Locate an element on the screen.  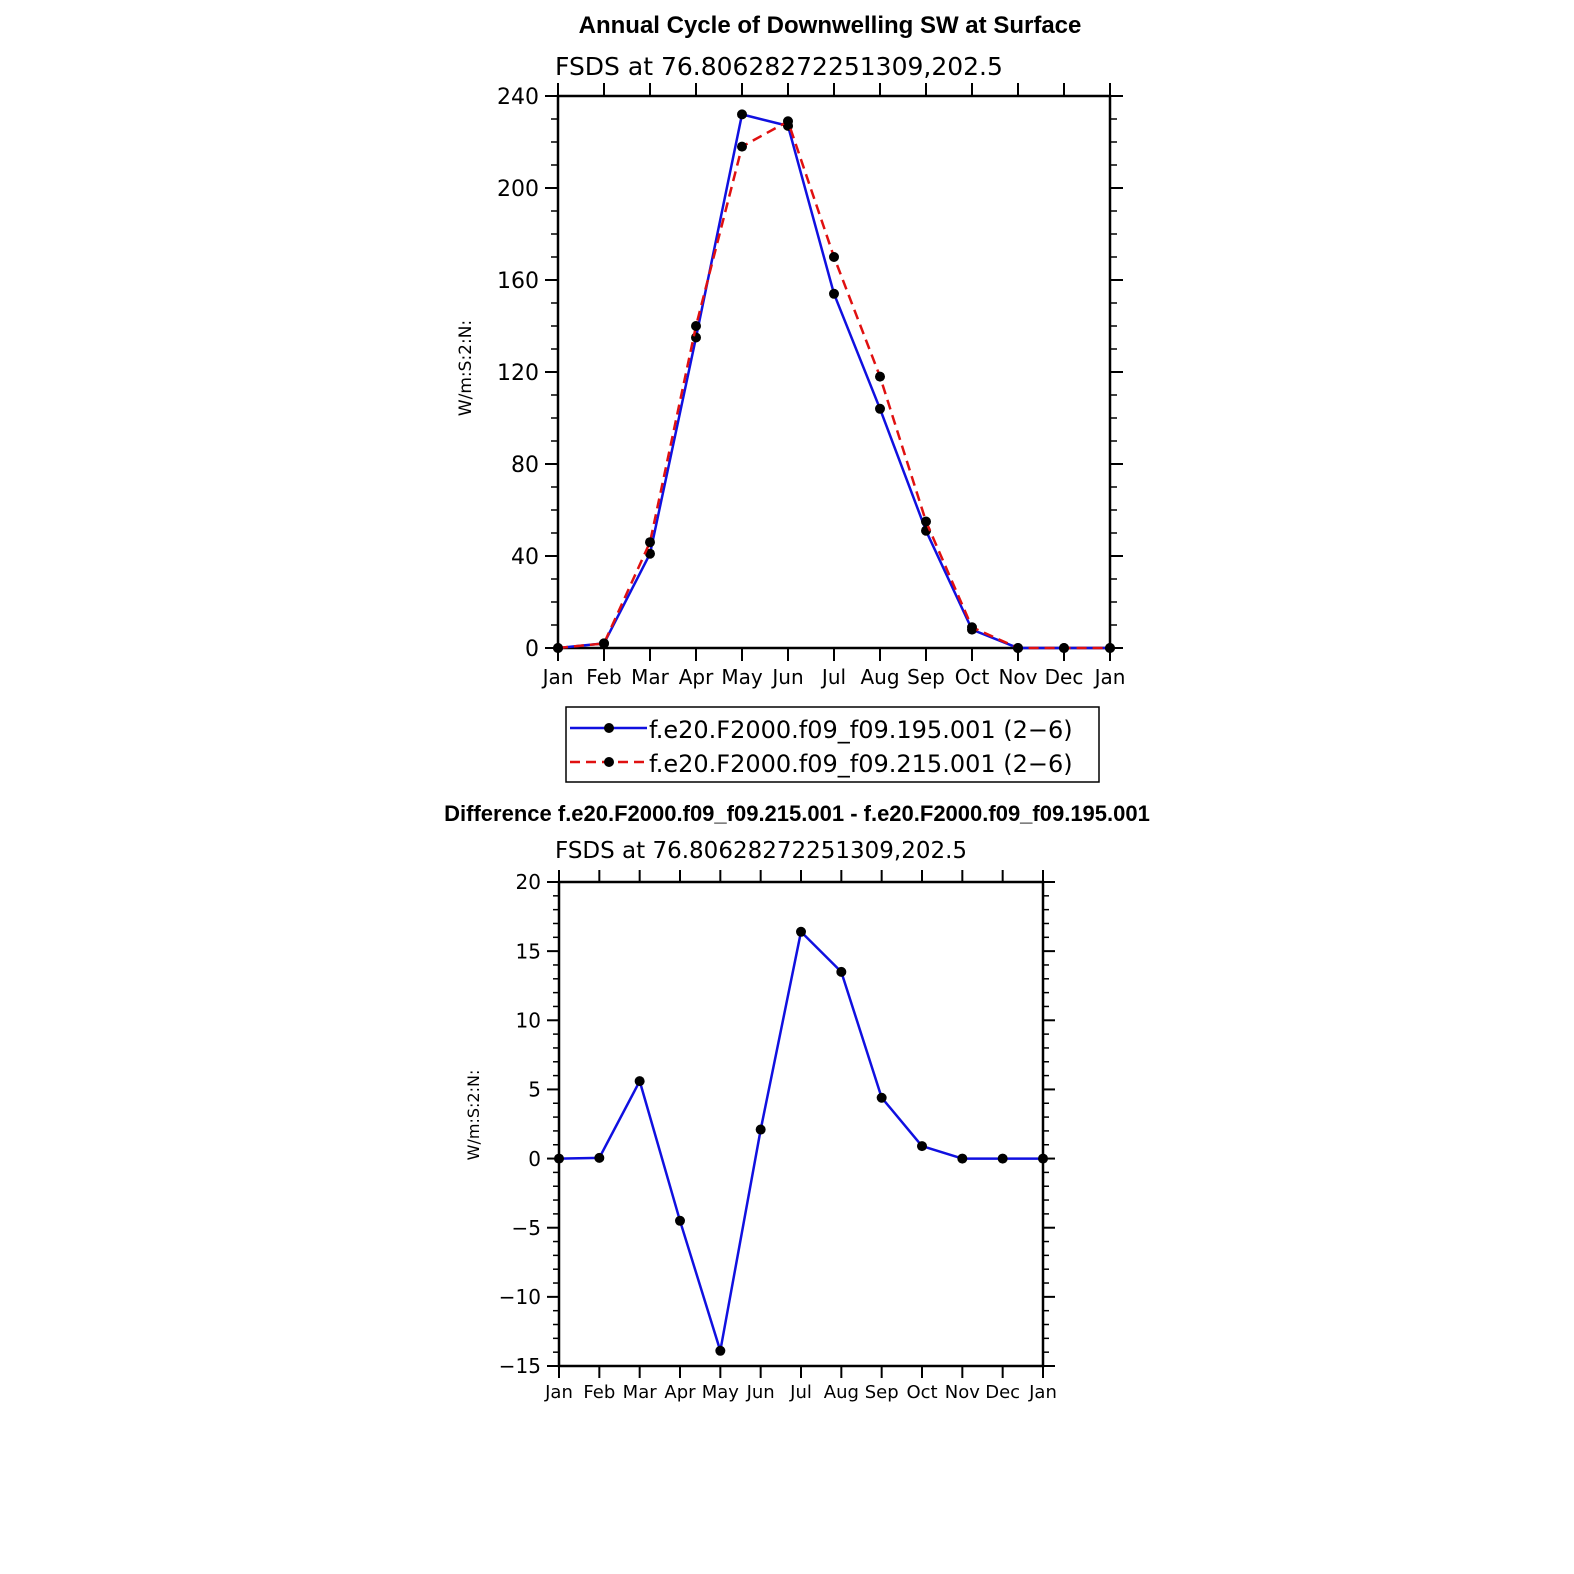
y-tick-label: 200 is located at coordinates (518, 189).